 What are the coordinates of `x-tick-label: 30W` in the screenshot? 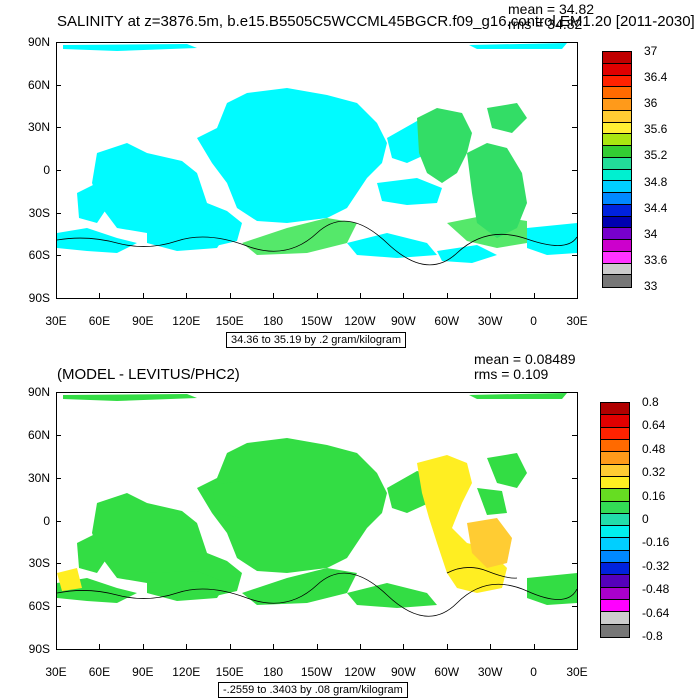 It's located at (490, 321).